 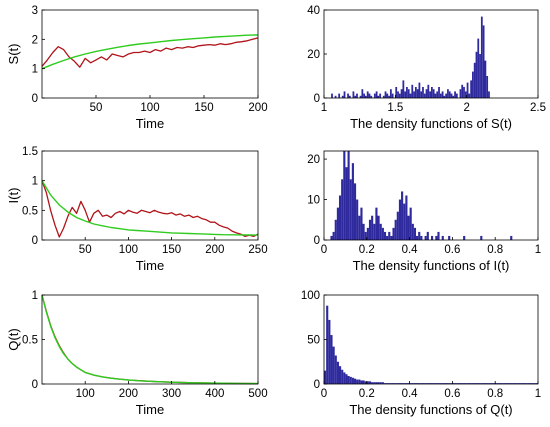 I want to click on y-tick-label: 1, so click(x=35, y=296).